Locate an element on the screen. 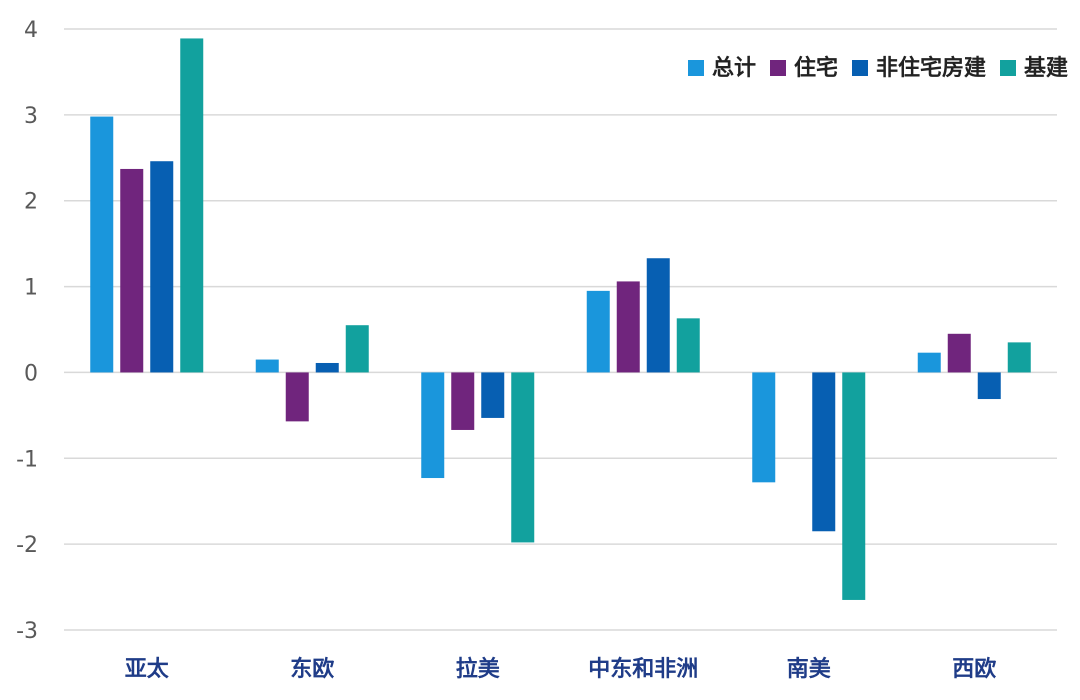  y-tick-label: -1 is located at coordinates (27, 459).